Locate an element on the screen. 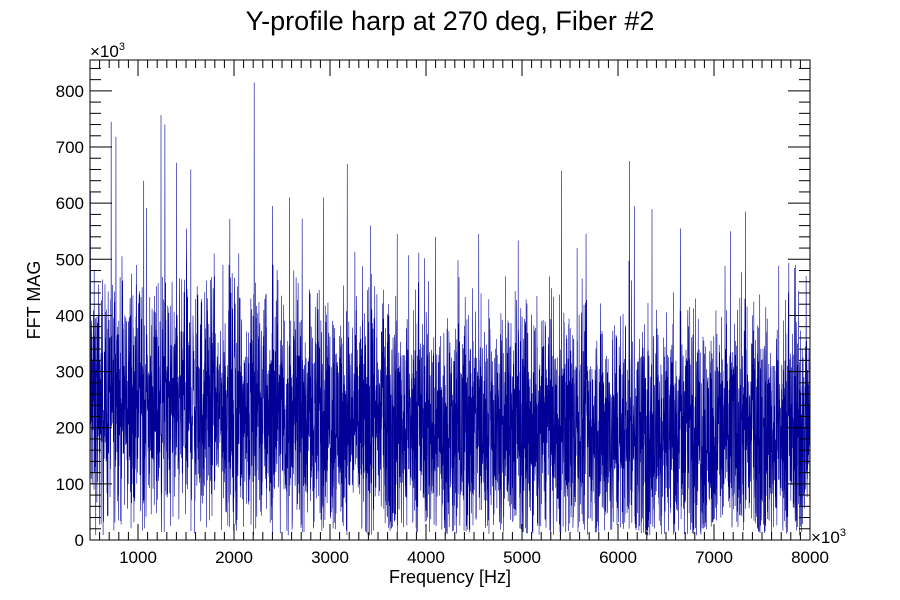 The width and height of the screenshot is (900, 600). y-axis-multiplier: ×10³ is located at coordinates (107, 51).